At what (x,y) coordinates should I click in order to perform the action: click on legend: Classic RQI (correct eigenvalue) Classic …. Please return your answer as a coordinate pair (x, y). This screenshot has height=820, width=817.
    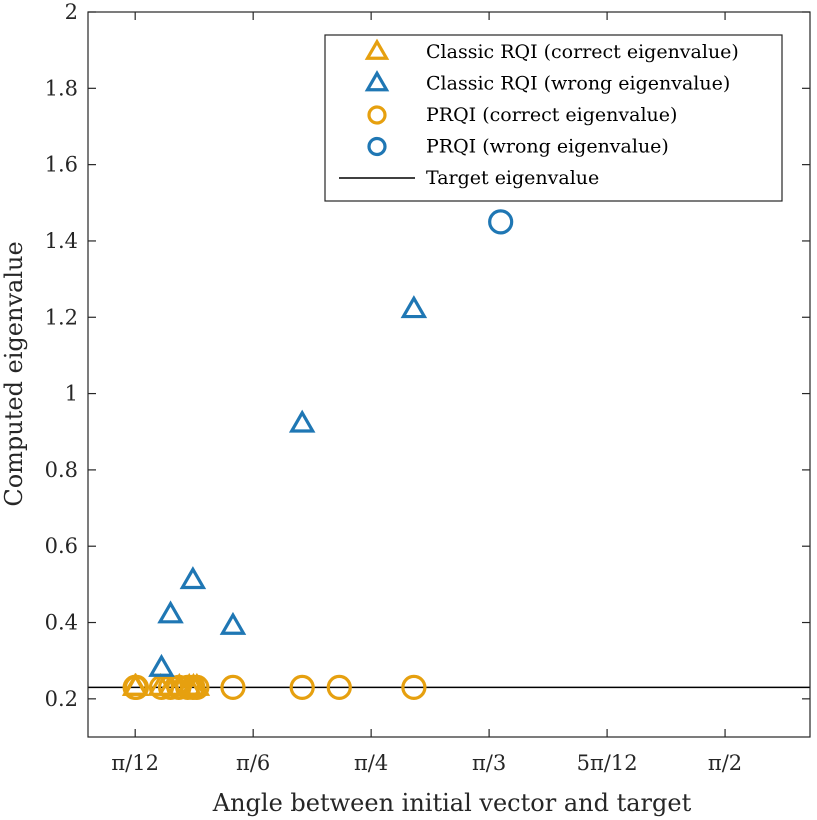
    Looking at the image, I should click on (553, 118).